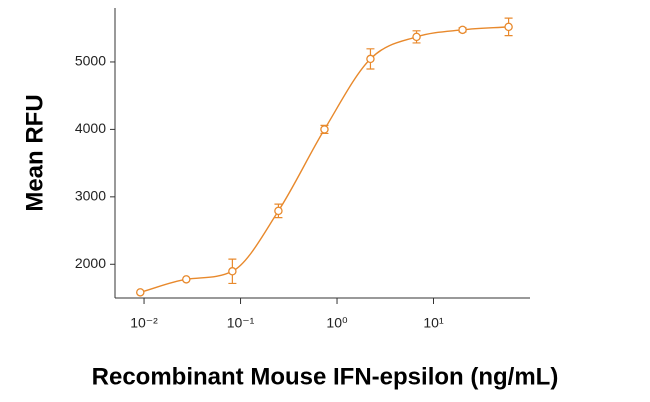 The image size is (650, 402). Describe the element at coordinates (241, 323) in the screenshot. I see `x-tick-label: 10⁻¹` at that location.